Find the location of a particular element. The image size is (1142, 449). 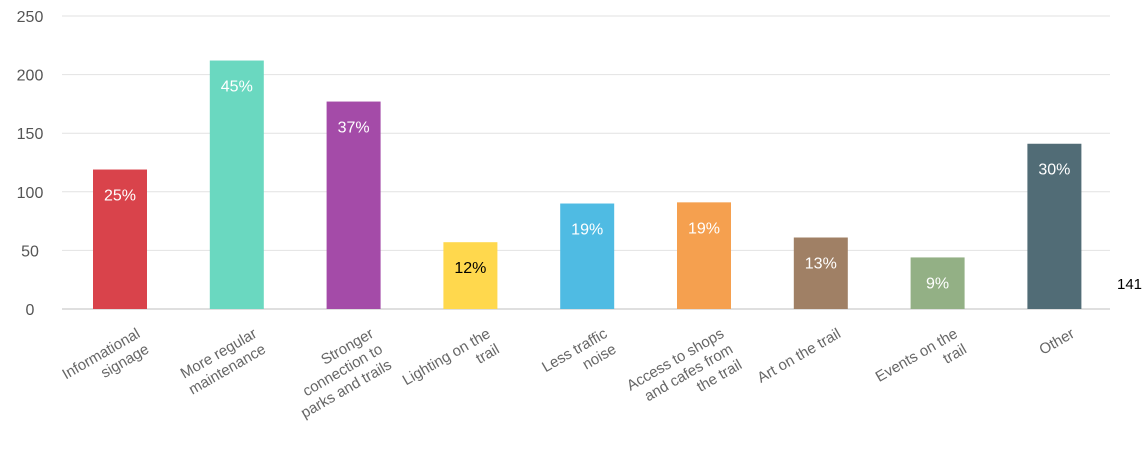

y-tick-label: 200 is located at coordinates (30, 76).